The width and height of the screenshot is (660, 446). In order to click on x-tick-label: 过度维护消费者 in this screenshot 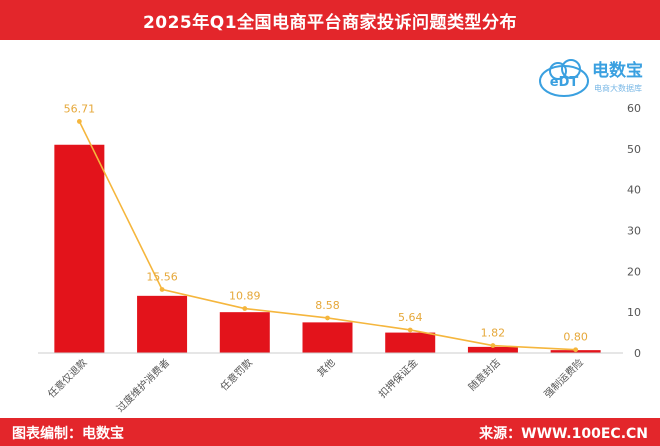, I will do `click(143, 385)`.